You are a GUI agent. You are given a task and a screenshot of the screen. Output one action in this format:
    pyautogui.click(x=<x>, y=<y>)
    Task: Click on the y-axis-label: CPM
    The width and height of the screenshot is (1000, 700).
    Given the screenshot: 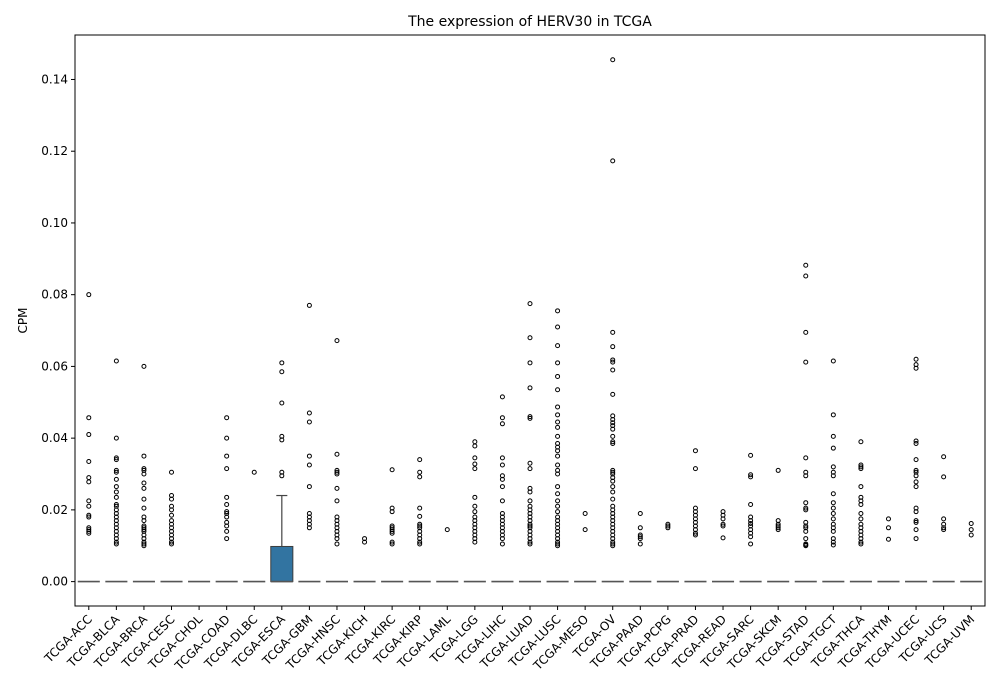 What is the action you would take?
    pyautogui.click(x=23, y=321)
    